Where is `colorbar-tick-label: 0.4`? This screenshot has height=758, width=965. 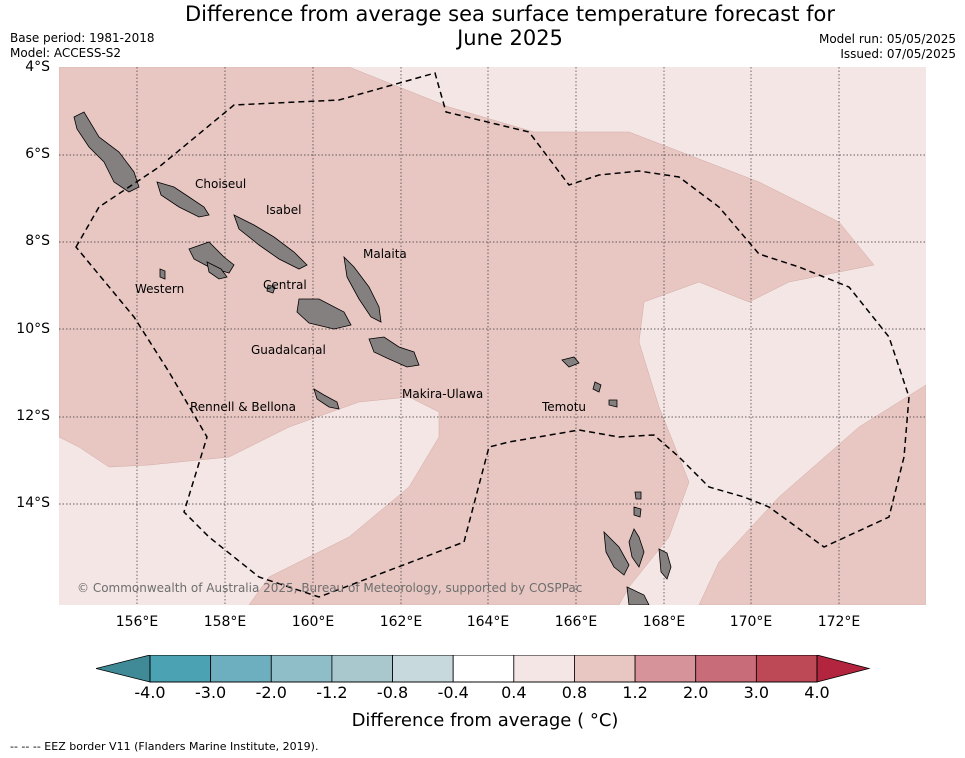 colorbar-tick-label: 0.4 is located at coordinates (514, 692).